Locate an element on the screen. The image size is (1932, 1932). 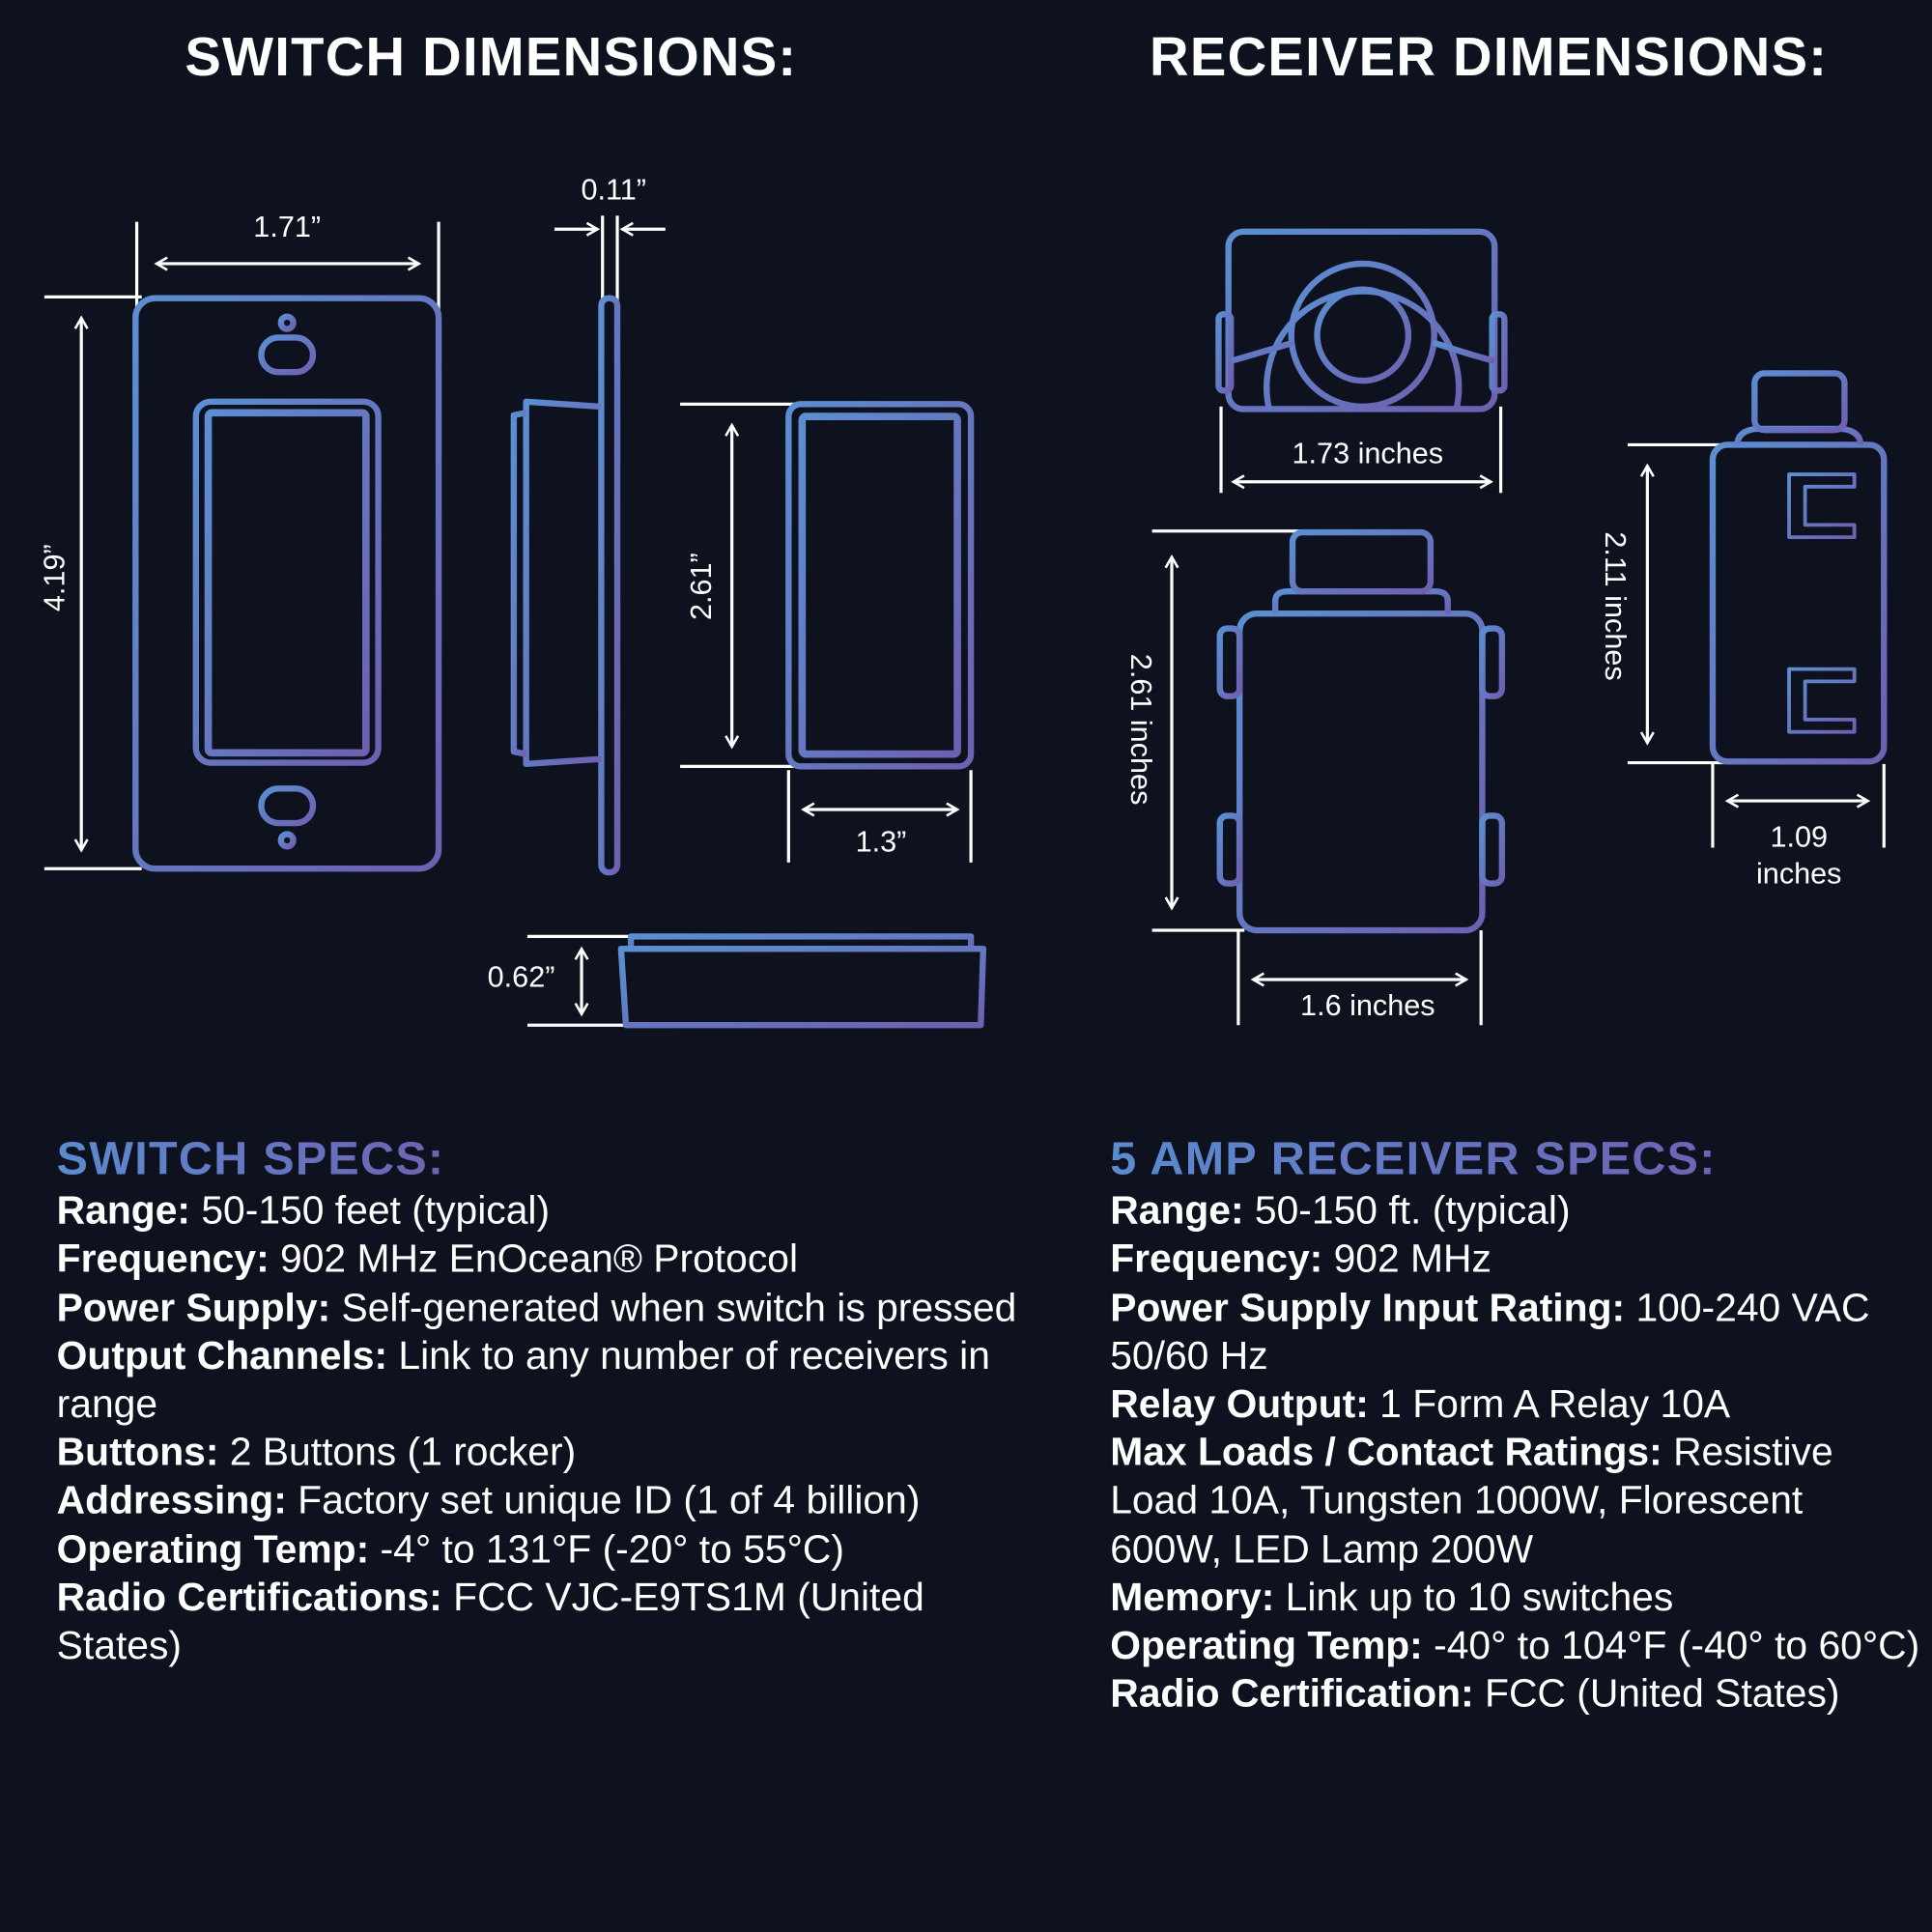
switch-specs-title: SWITCH SPECS: is located at coordinates (250, 1159).